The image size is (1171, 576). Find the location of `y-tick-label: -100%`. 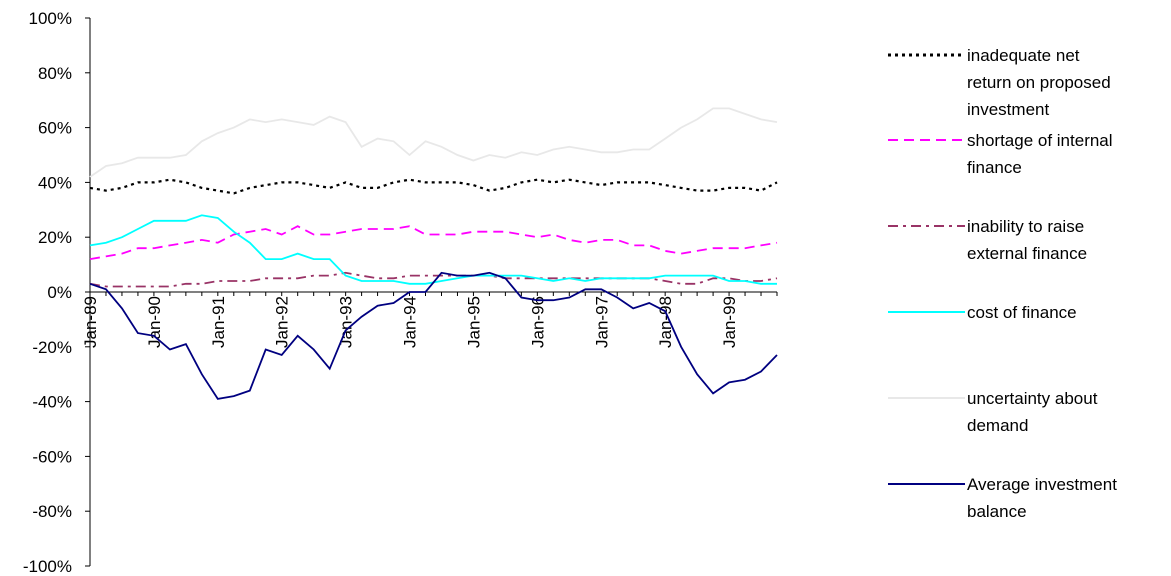

y-tick-label: -100% is located at coordinates (47, 566).